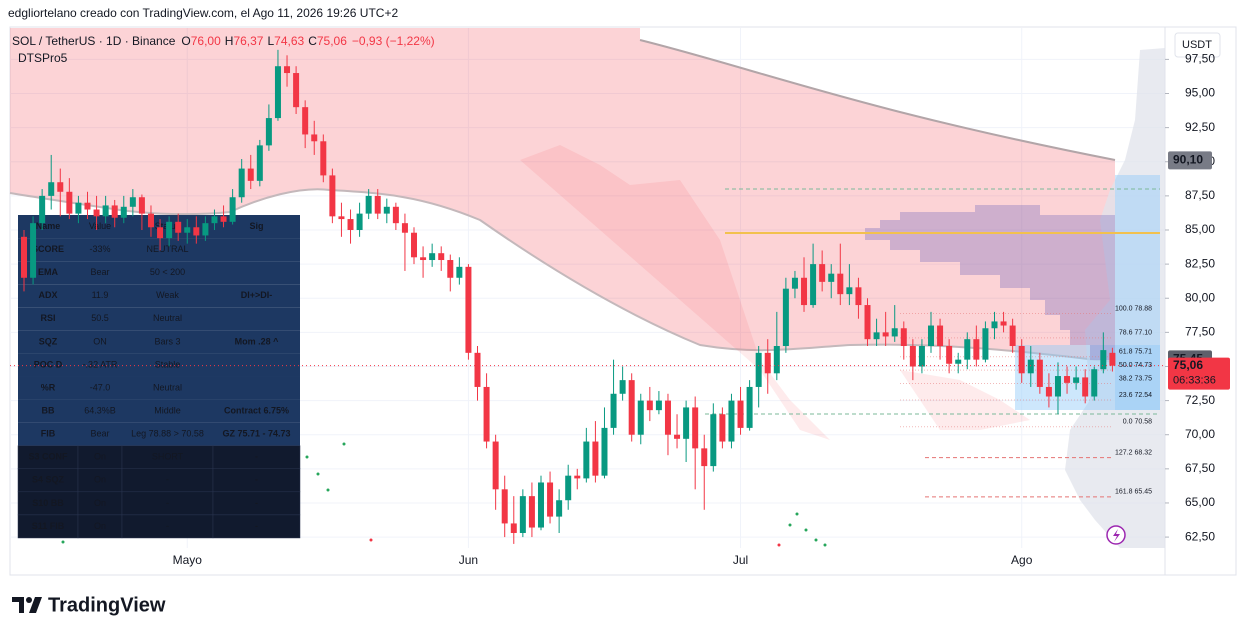 The width and height of the screenshot is (1246, 635). Describe the element at coordinates (256, 226) in the screenshot. I see `table-text: Sig` at that location.